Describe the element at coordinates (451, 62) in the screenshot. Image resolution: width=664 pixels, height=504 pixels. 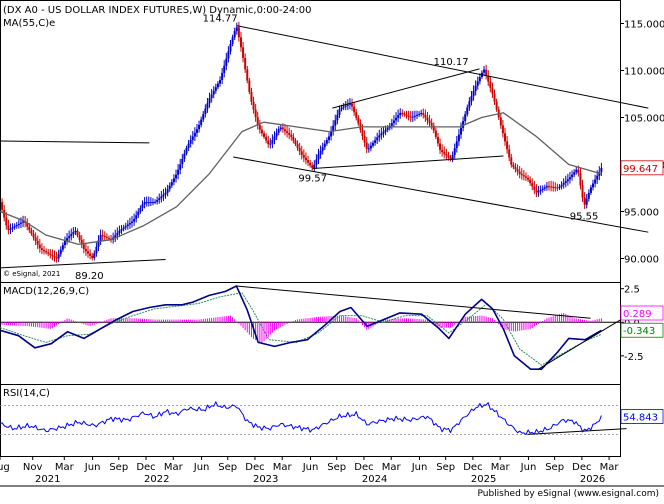
I see `price-annotation: 110.17` at that location.